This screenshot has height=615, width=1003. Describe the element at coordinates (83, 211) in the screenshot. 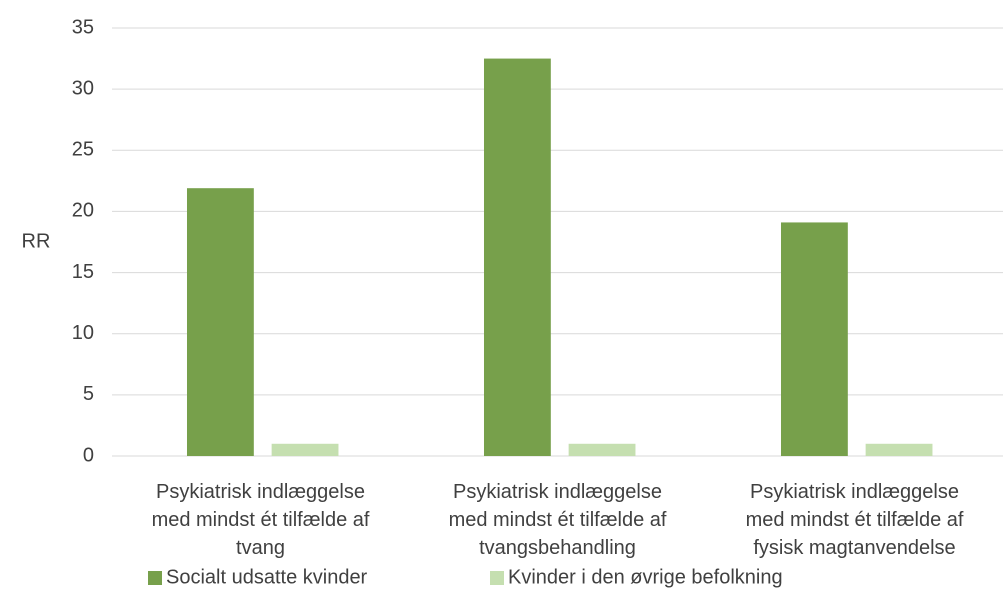

I see `y-tick-label: 20` at that location.